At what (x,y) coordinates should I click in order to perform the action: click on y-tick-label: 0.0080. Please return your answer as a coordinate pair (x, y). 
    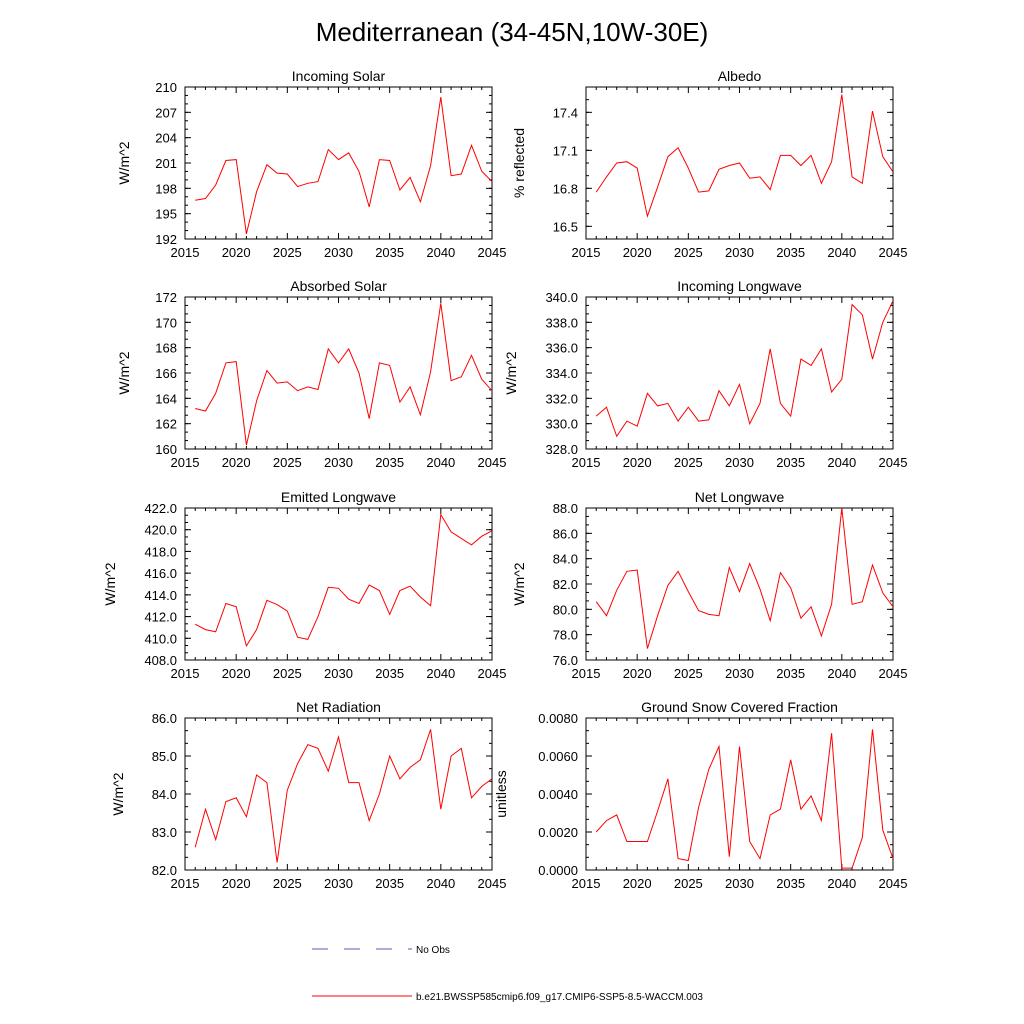
    Looking at the image, I should click on (558, 718).